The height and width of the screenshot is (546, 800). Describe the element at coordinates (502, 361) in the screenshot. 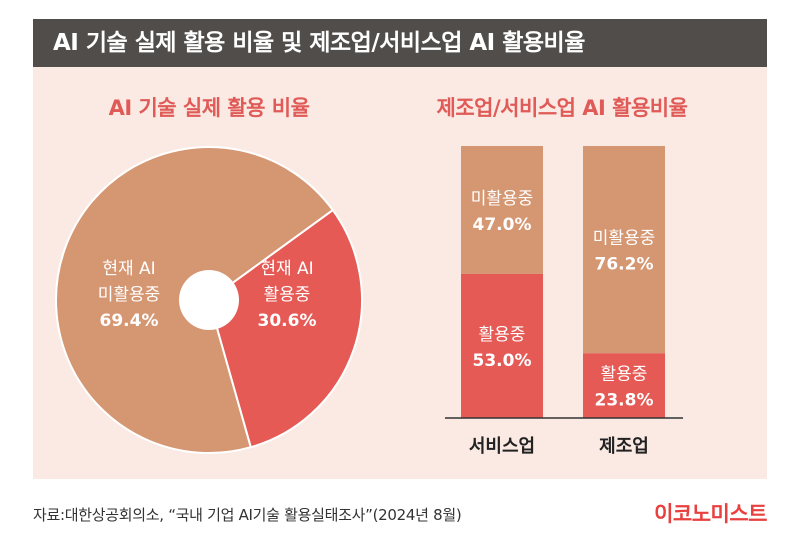

I see `bar-value-label: 53.0%` at that location.